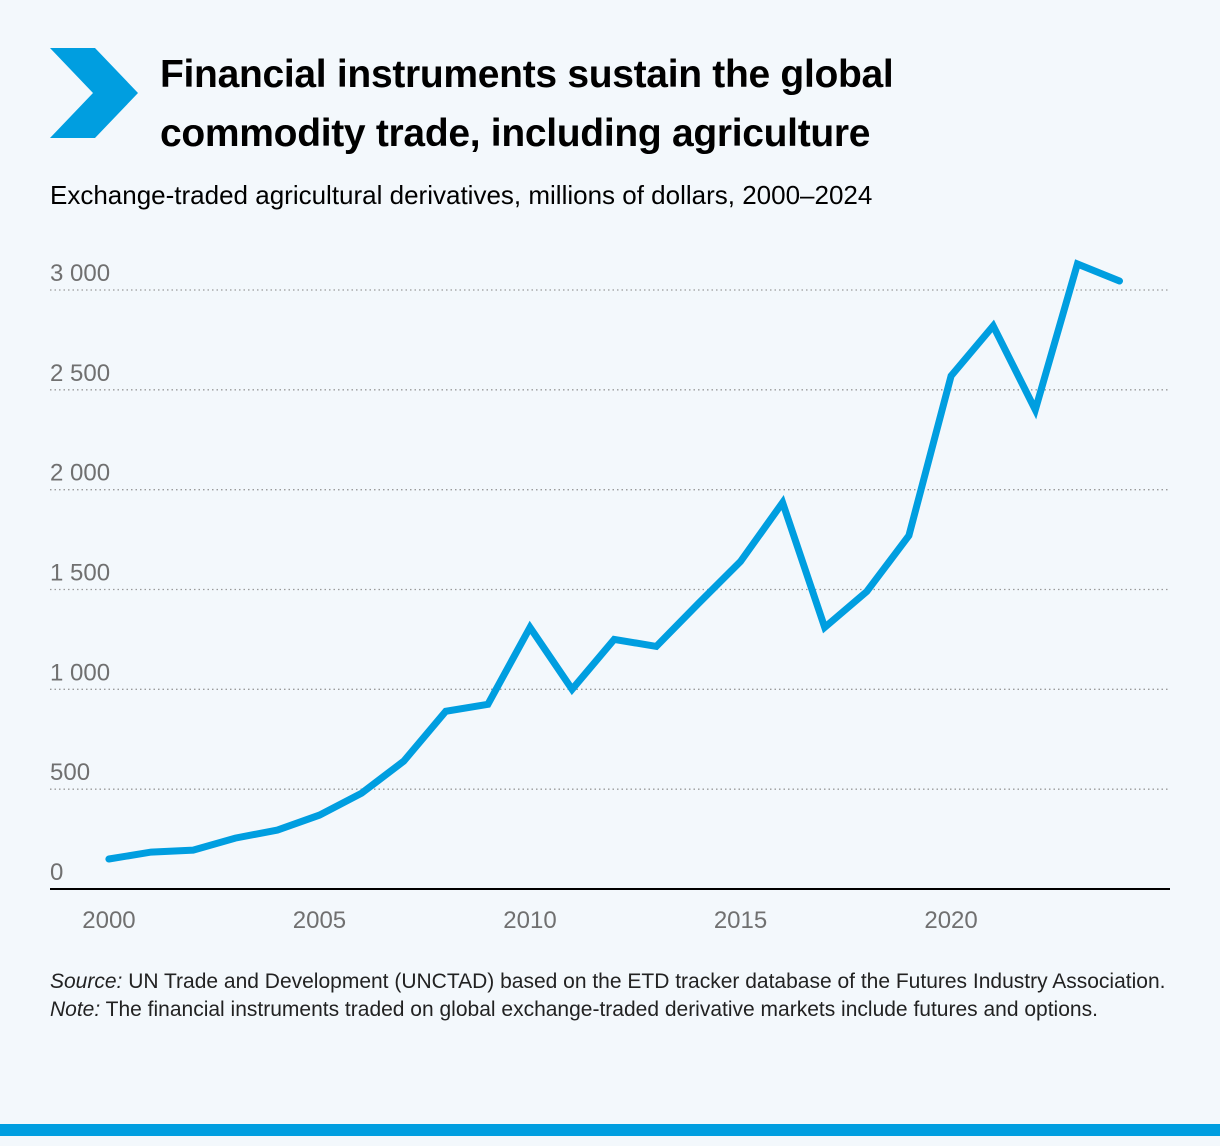 This screenshot has width=1220, height=1146. Describe the element at coordinates (80, 473) in the screenshot. I see `y-tick-label: 2 000` at that location.